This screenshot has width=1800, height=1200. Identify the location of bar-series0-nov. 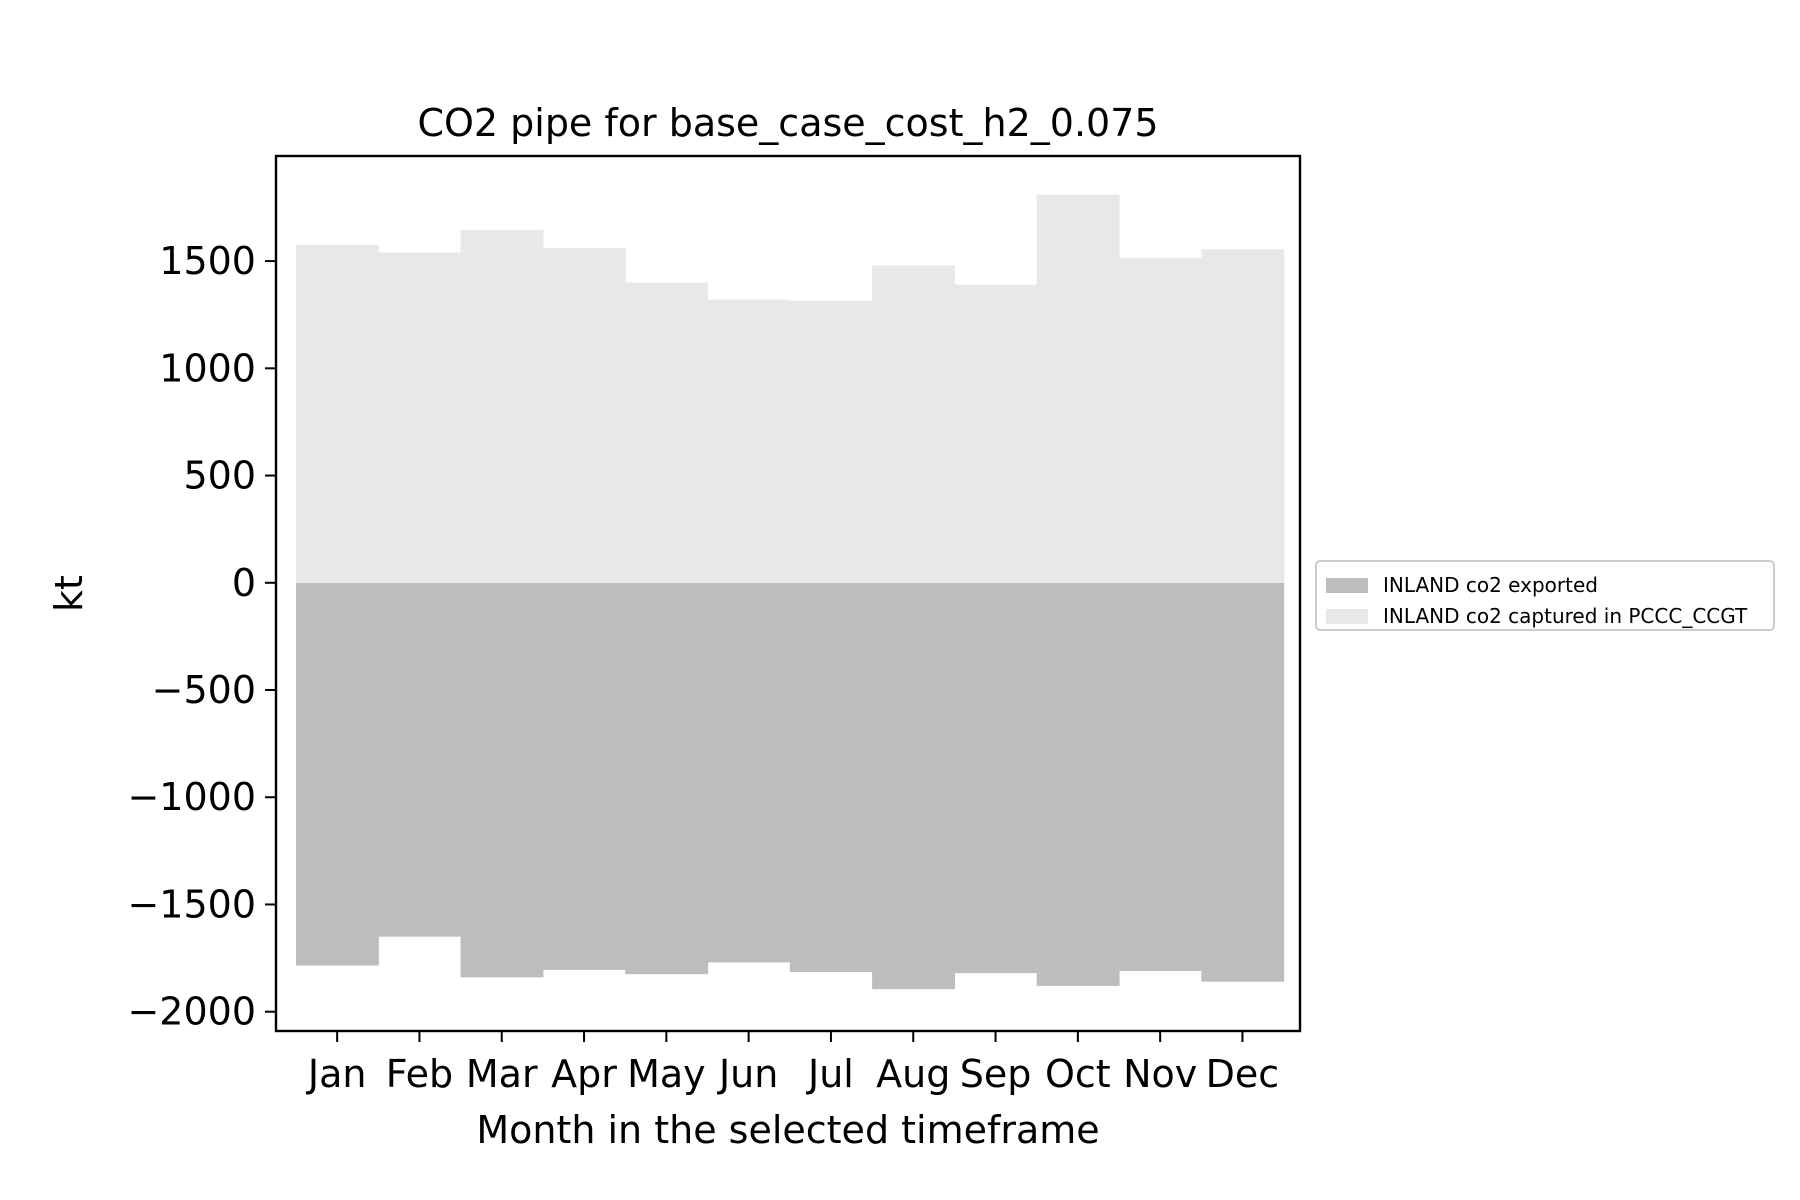
(1160, 776).